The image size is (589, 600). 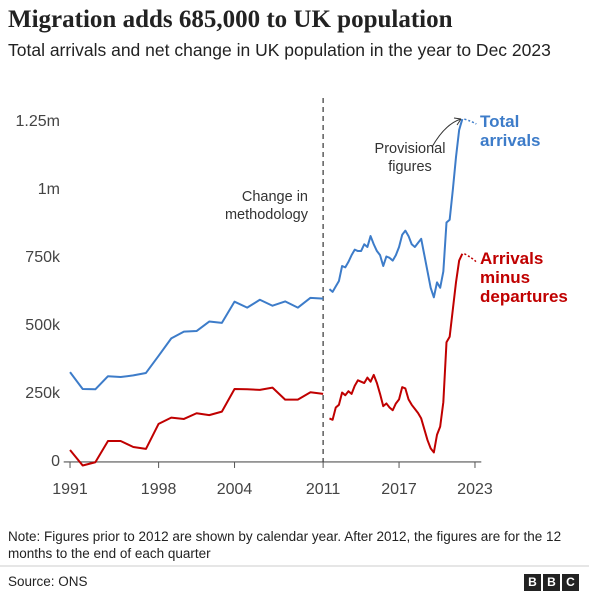 I want to click on y-tick-label: 1m, so click(x=49, y=189).